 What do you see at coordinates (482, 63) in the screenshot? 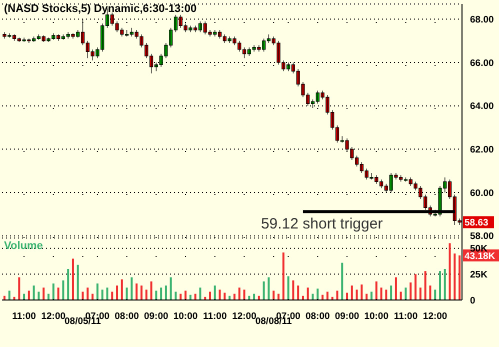
I see `y-tick-label: 66.00` at bounding box center [482, 63].